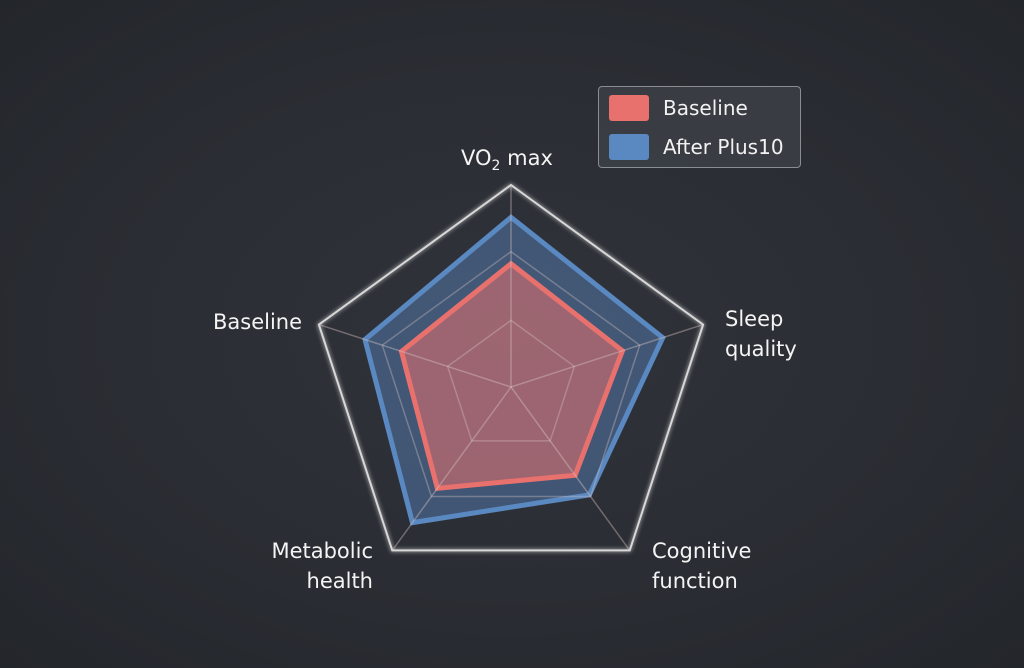 The height and width of the screenshot is (668, 1024). What do you see at coordinates (699, 127) in the screenshot?
I see `legend: Baseline After Plus10` at bounding box center [699, 127].